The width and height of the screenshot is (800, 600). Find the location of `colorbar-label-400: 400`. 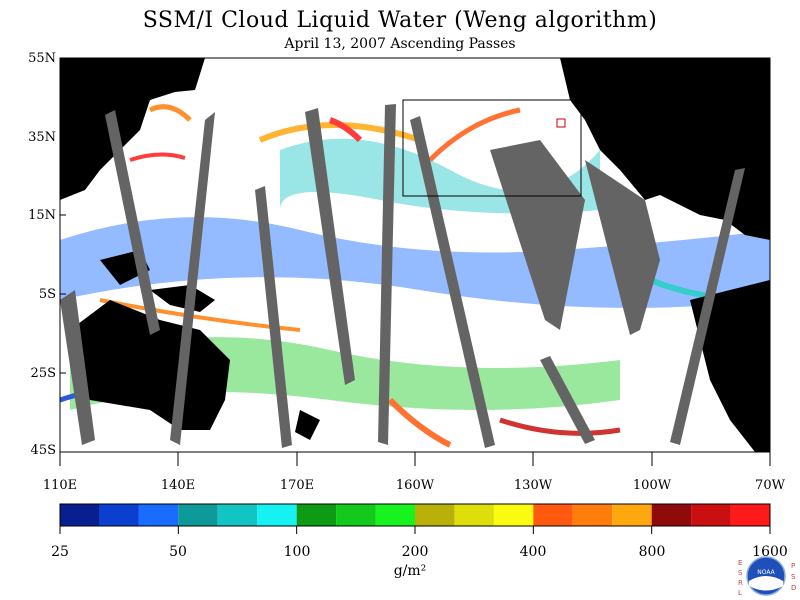

colorbar-label-400: 400 is located at coordinates (533, 552).